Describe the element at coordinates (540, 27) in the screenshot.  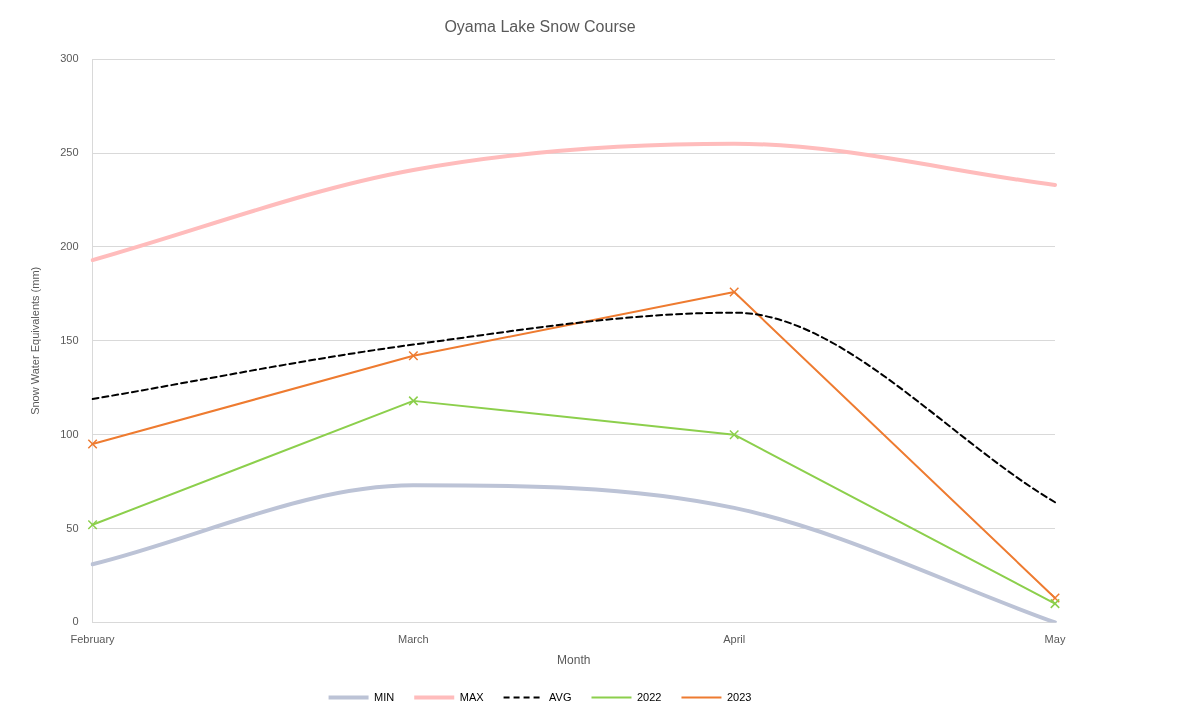
I see `chart-title: Oyama Lake Snow Course` at that location.